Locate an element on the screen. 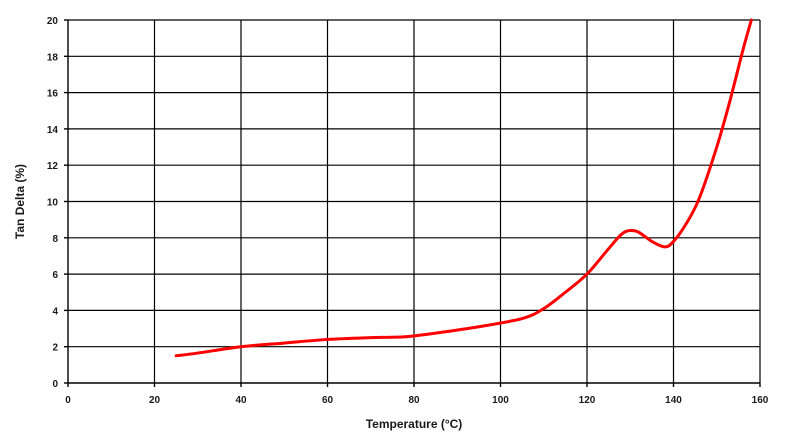  y-tick-label: 14 is located at coordinates (53, 130).